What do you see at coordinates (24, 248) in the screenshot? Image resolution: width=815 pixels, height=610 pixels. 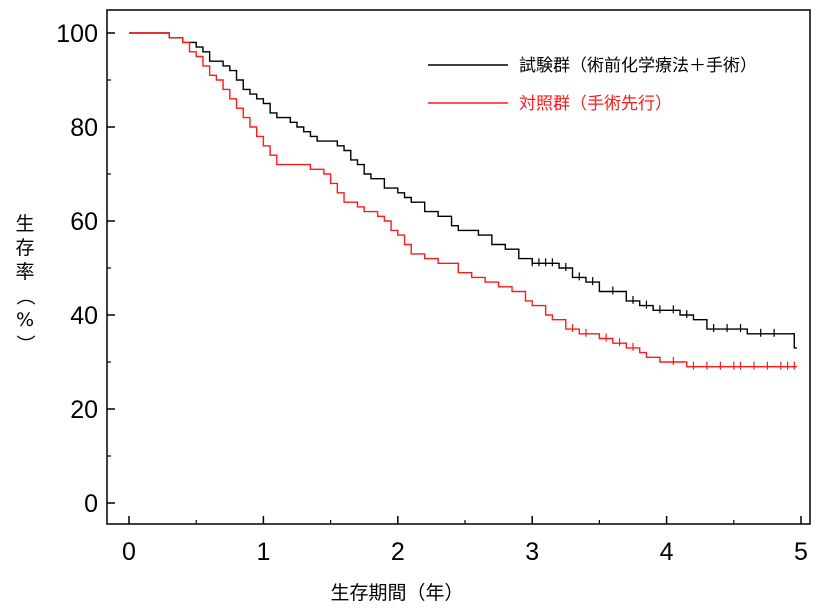 I see `y-axis-title-char: 存` at bounding box center [24, 248].